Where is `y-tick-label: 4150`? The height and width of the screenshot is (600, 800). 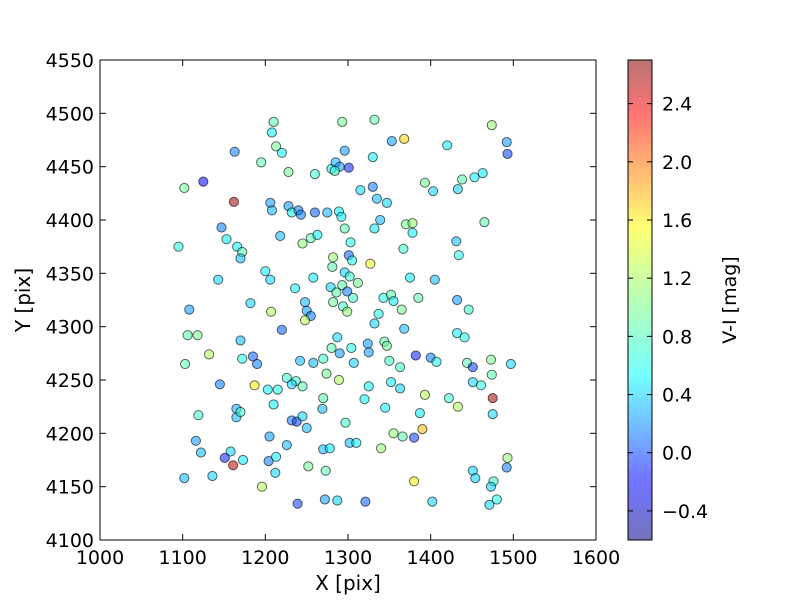 y-tick-label: 4150 is located at coordinates (70, 488).